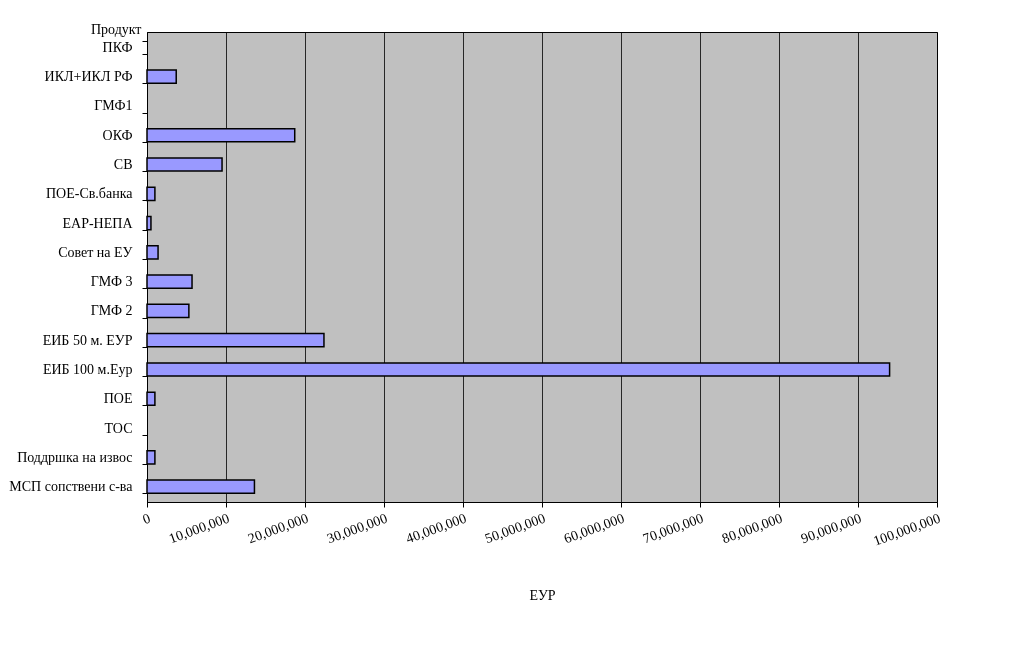 The width and height of the screenshot is (1012, 655). I want to click on y-tick-label: ЕАР-НЕПА, so click(98, 223).